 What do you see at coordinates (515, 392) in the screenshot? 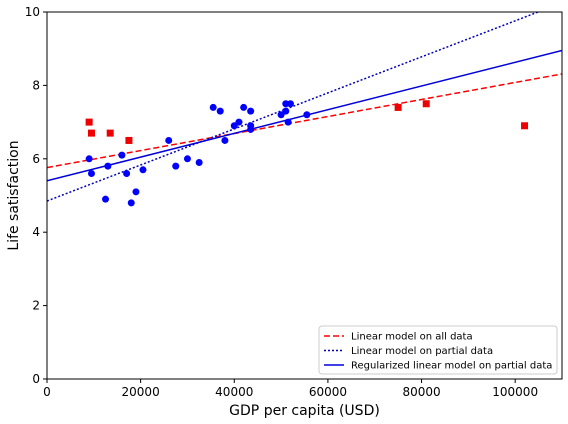
I see `x-tick-label: 100000` at bounding box center [515, 392].